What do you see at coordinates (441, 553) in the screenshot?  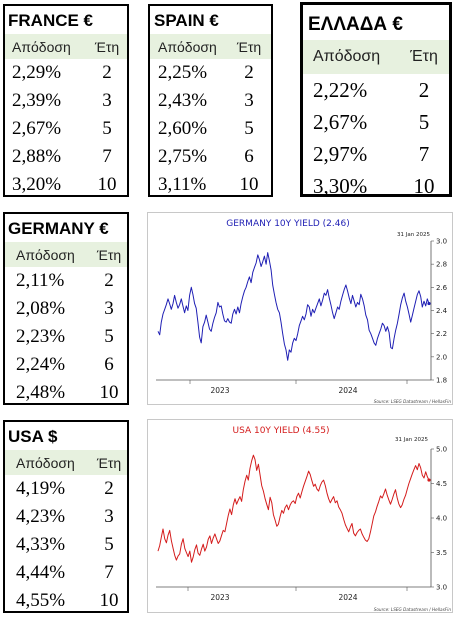 I see `y-tick-label: 3.5` at bounding box center [441, 553].